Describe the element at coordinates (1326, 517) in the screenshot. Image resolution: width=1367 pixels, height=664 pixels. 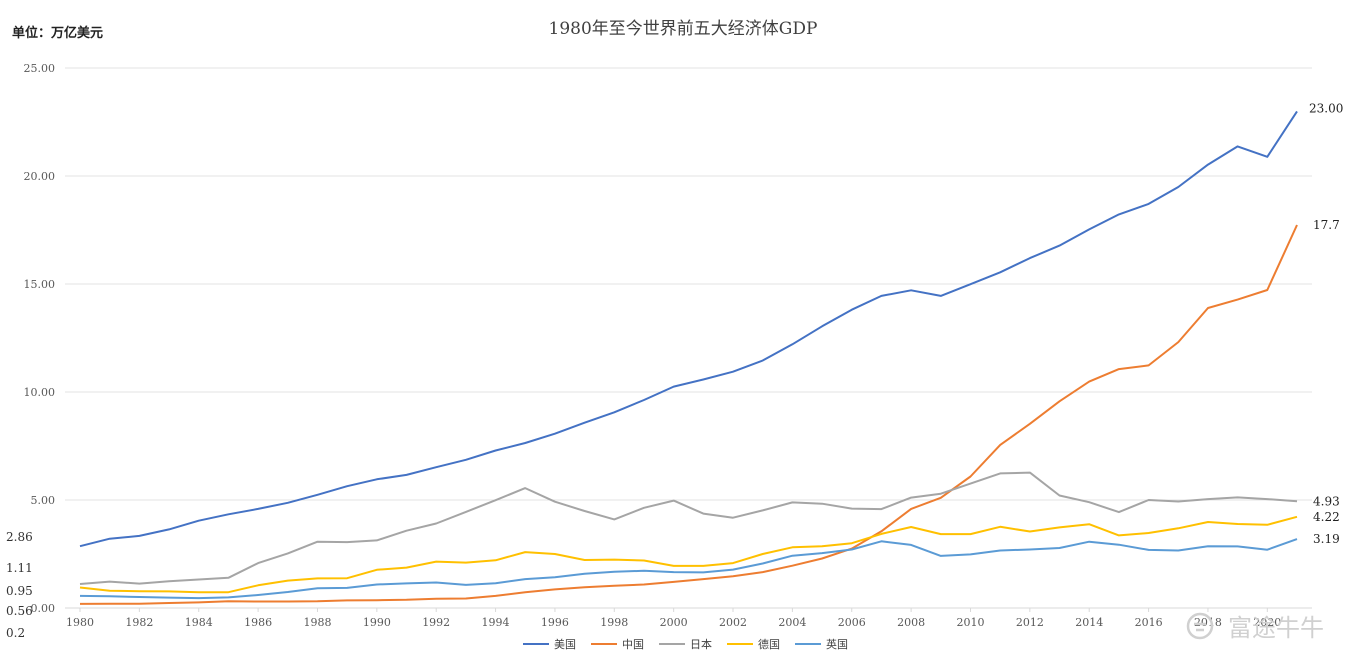
I see `end-label: 4.22` at that location.